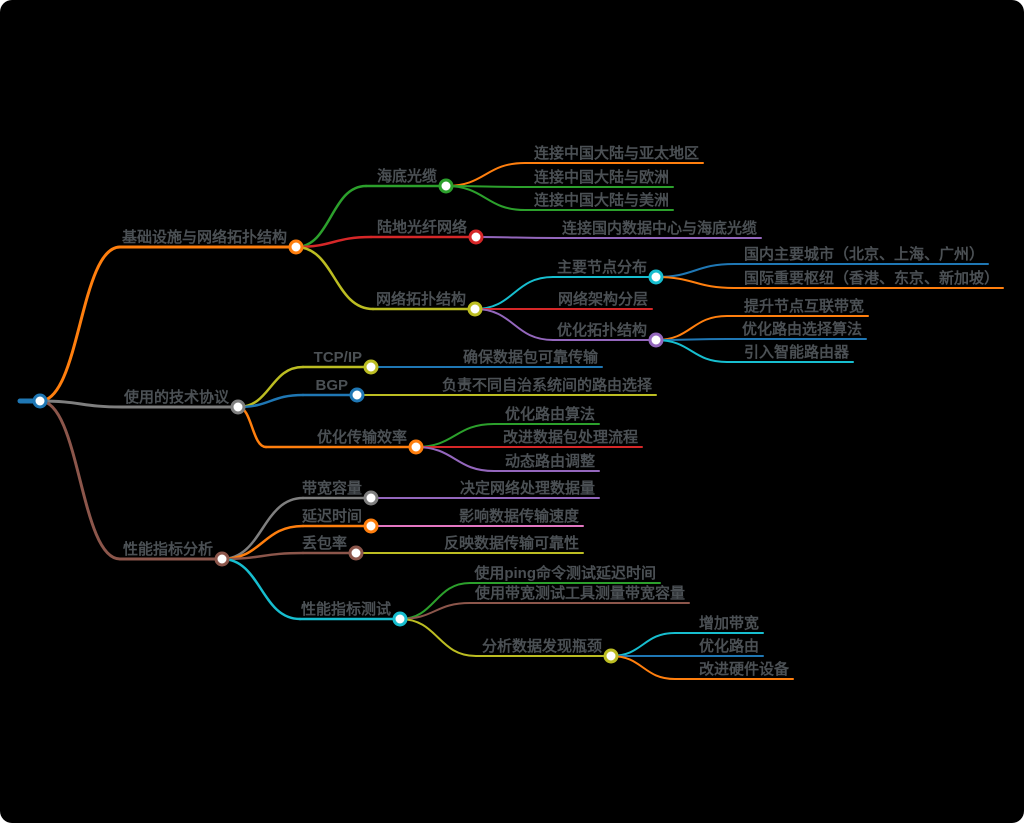 The image size is (1024, 823). Describe the element at coordinates (744, 669) in the screenshot. I see `node-label-hw-upgrade: 改进硬件设备` at that location.